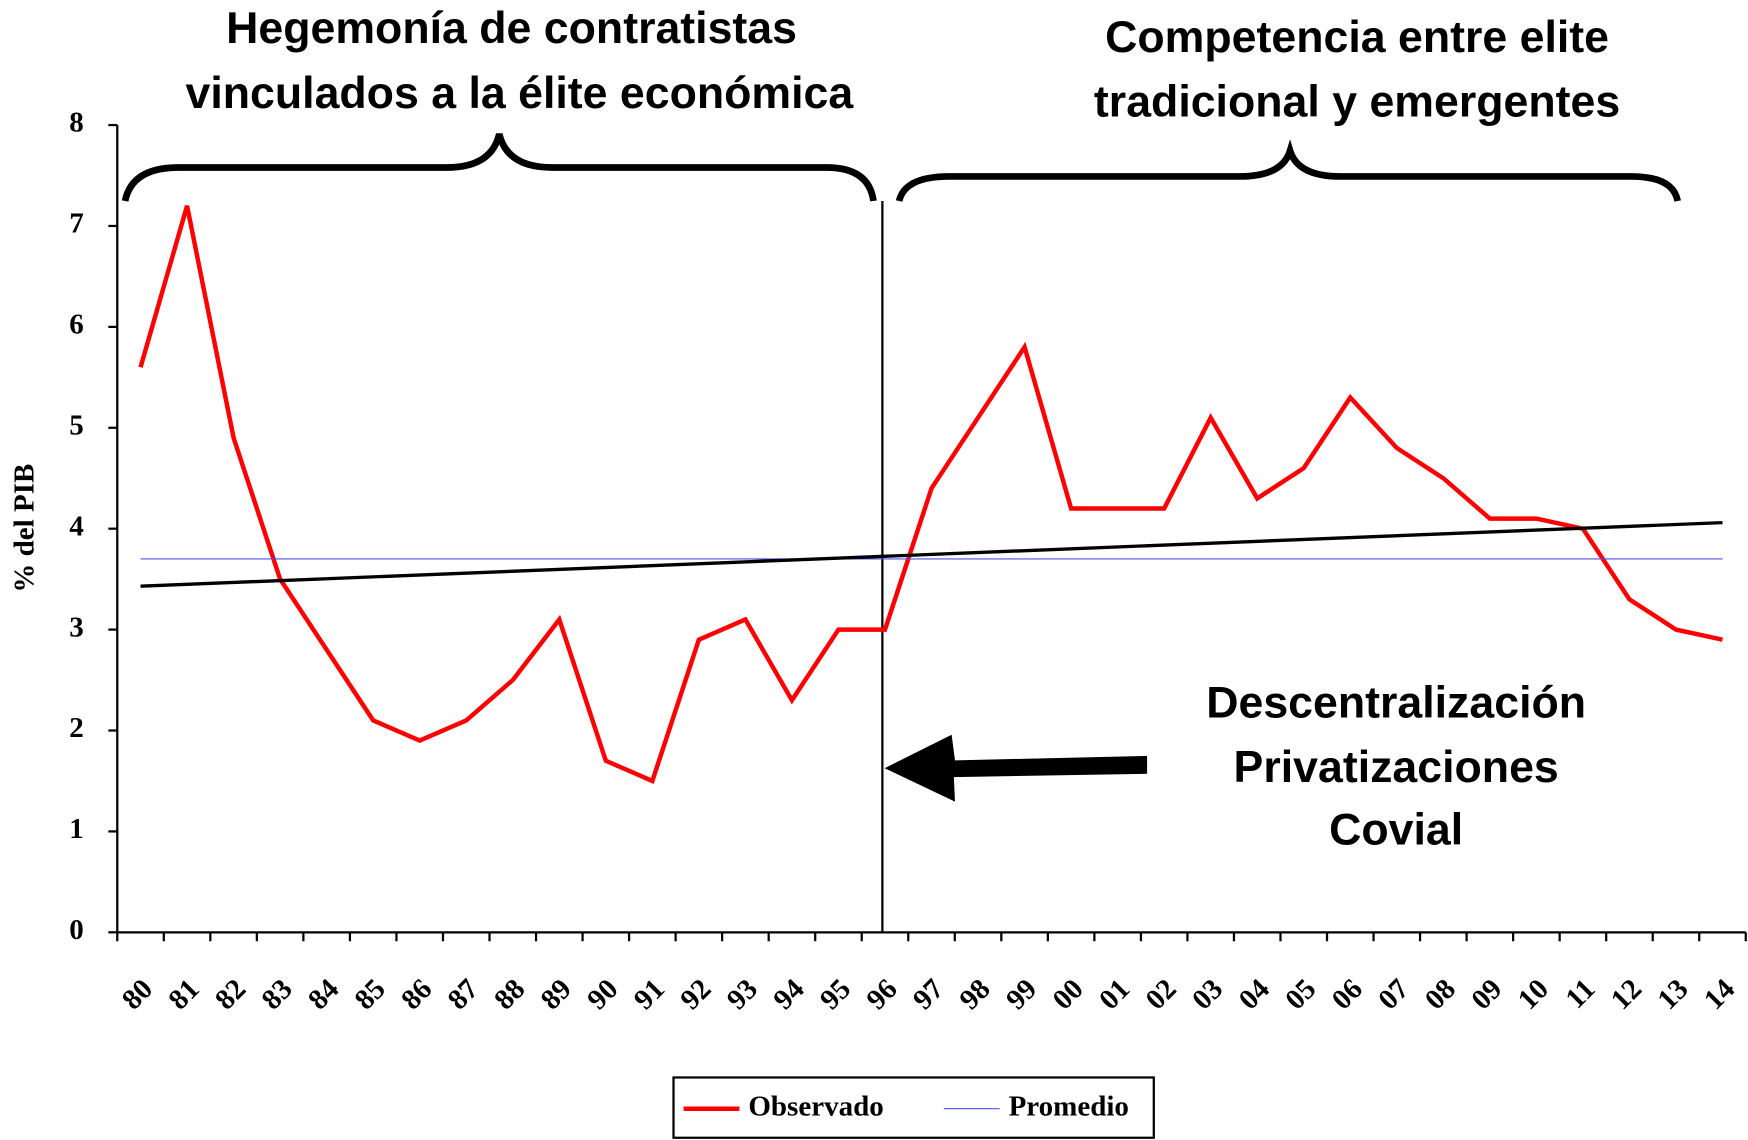  I want to click on x-tick-label: 12, so click(1626, 994).